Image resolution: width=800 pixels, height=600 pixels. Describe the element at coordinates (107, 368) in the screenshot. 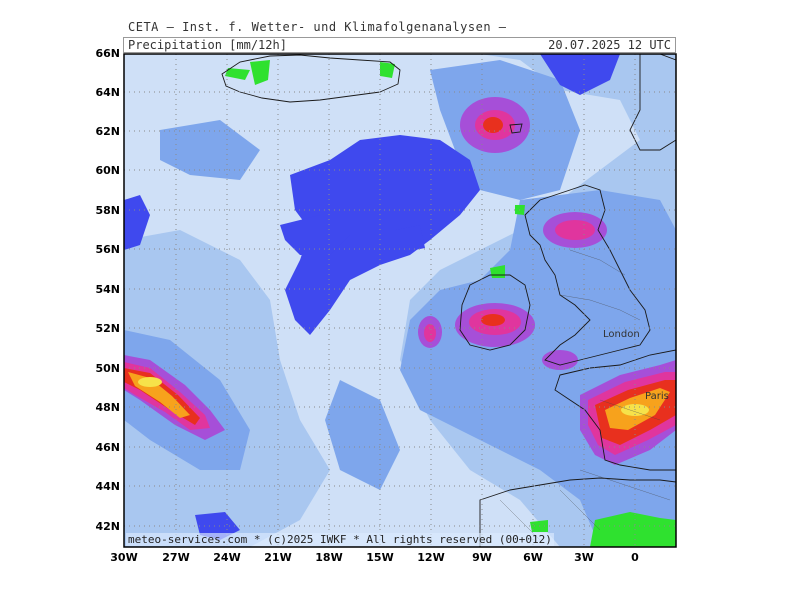

I see `lat-tick-label: 50N` at that location.